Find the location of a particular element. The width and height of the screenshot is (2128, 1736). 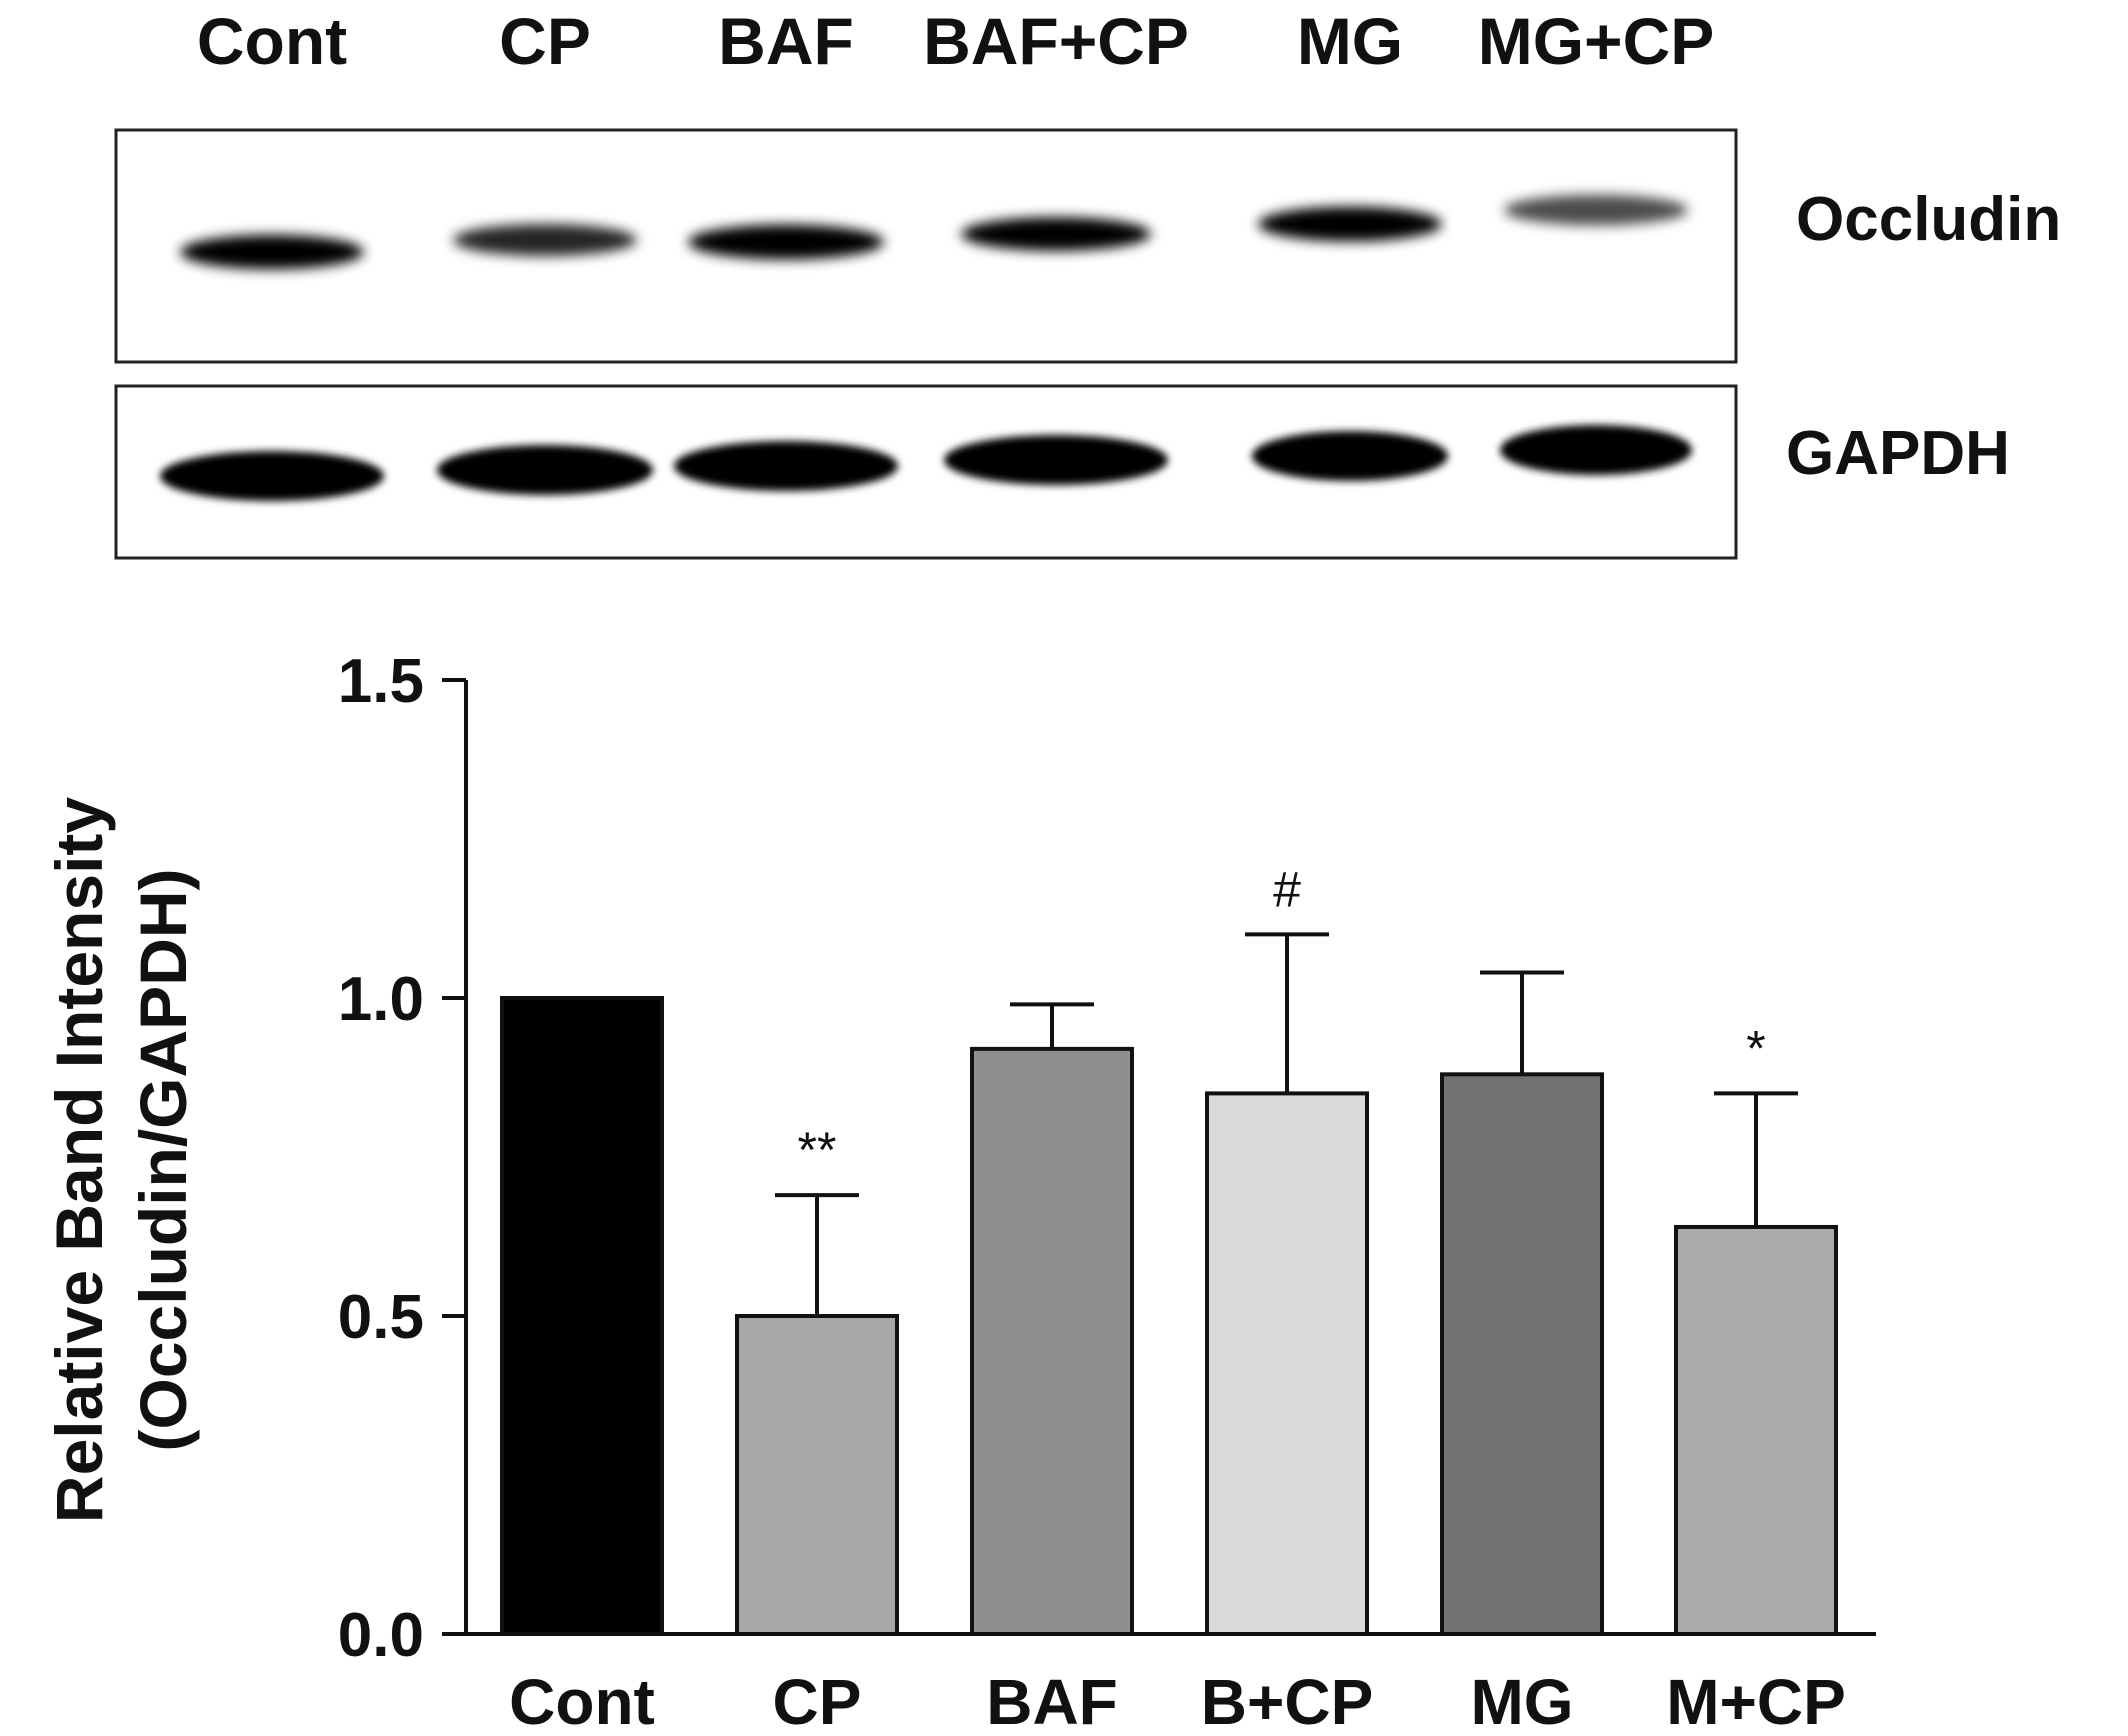

significance-label: ** is located at coordinates (817, 1150).